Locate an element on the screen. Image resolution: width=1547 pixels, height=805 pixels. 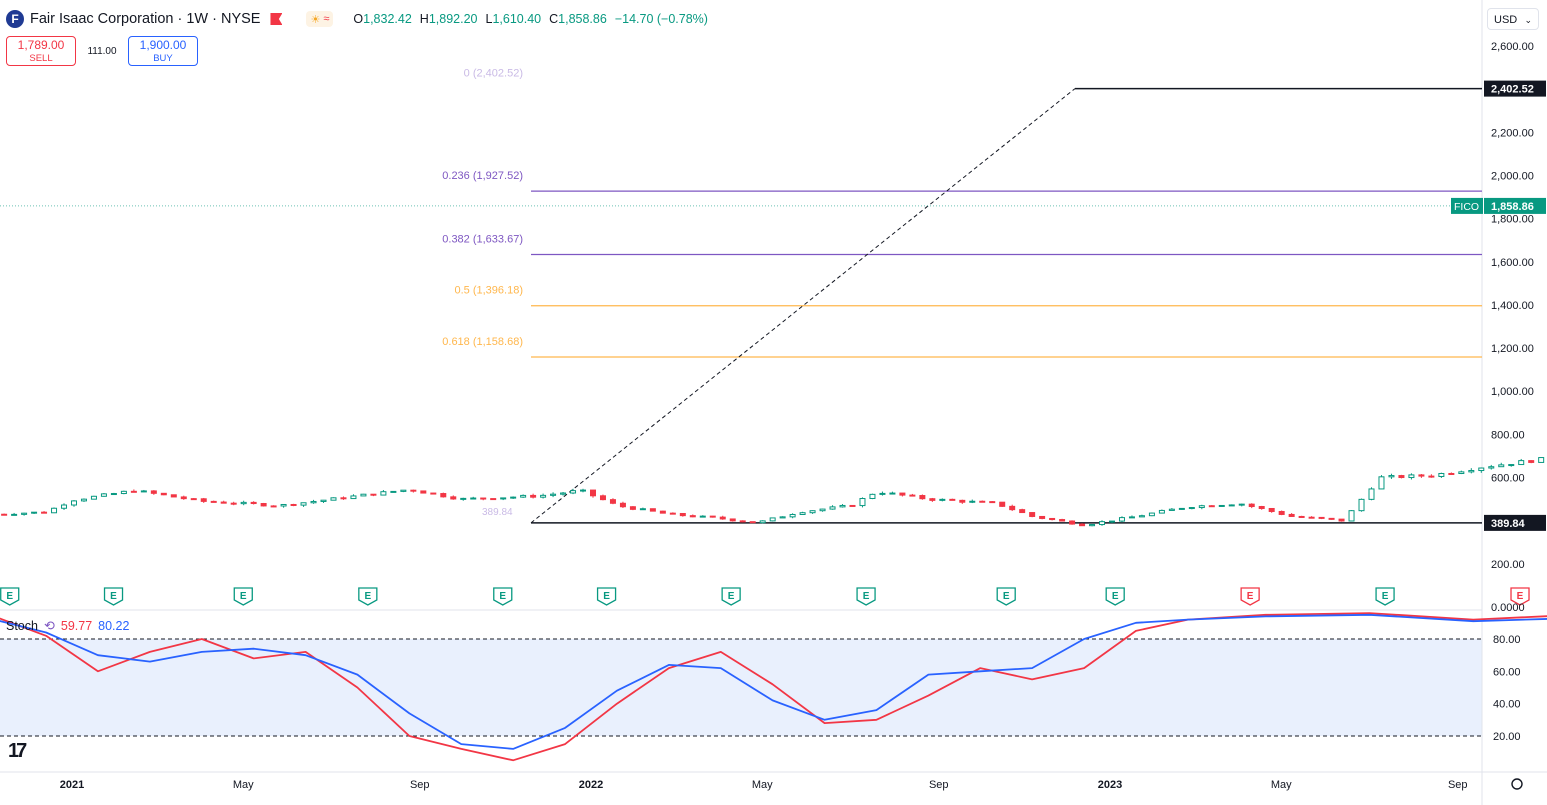
refresh-icon: ⟲ is located at coordinates (49, 625).